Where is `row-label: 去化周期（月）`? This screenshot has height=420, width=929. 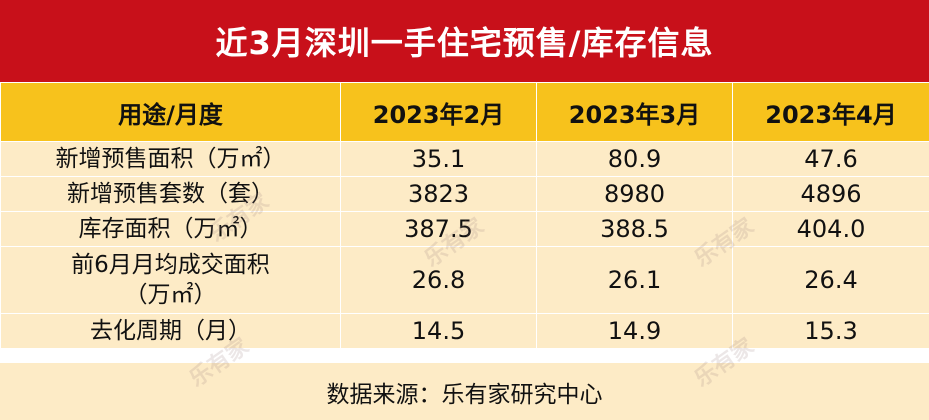 row-label: 去化周期（月） is located at coordinates (171, 331).